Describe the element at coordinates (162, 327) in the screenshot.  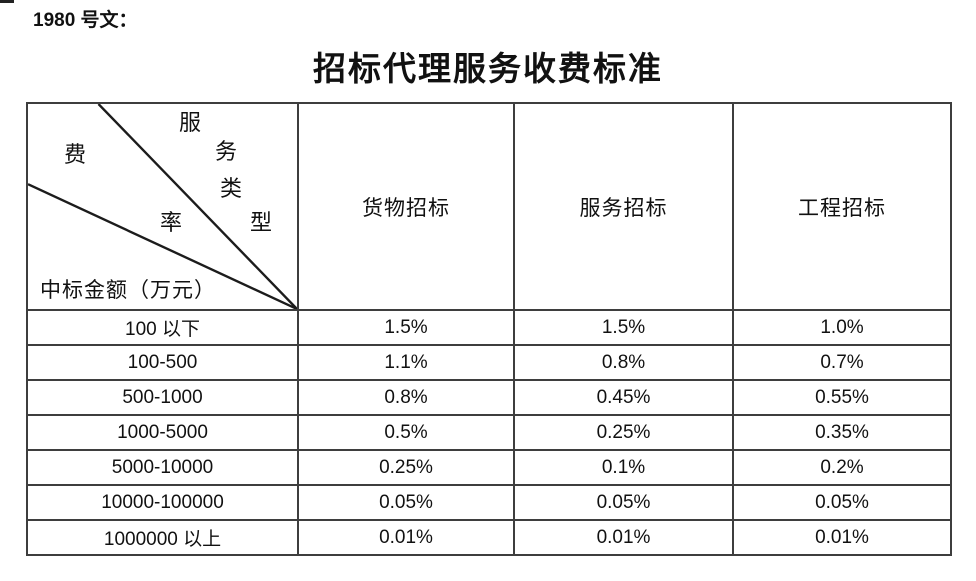
I see `row-label-amount-range: 100 以下` at that location.